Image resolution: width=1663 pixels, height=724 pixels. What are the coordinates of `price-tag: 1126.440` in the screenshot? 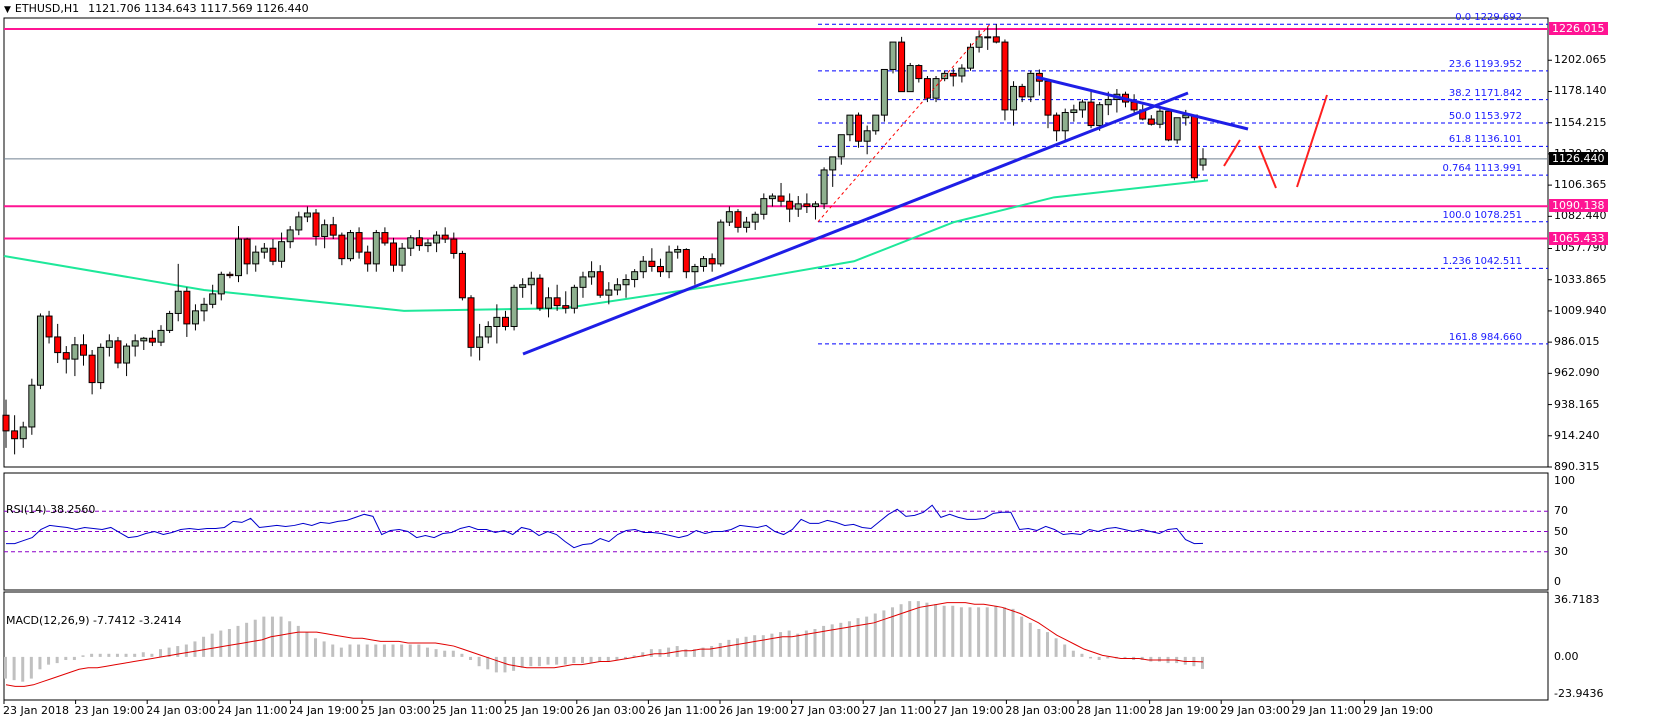 It's located at (1578, 158).